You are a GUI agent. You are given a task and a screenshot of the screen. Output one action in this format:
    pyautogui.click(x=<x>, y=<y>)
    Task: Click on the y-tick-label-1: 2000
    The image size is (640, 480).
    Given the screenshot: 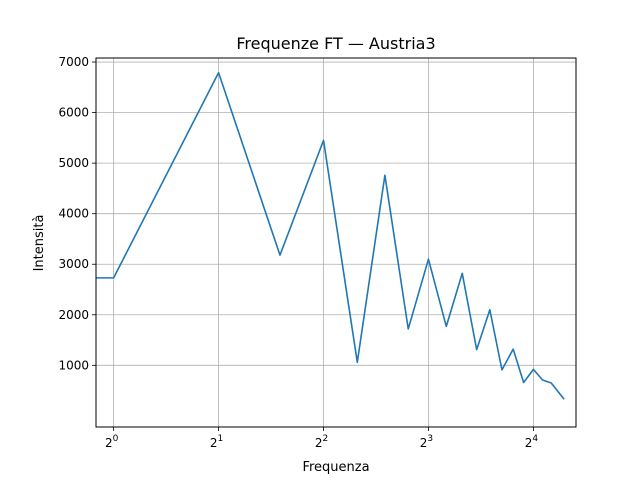 What is the action you would take?
    pyautogui.click(x=73, y=315)
    